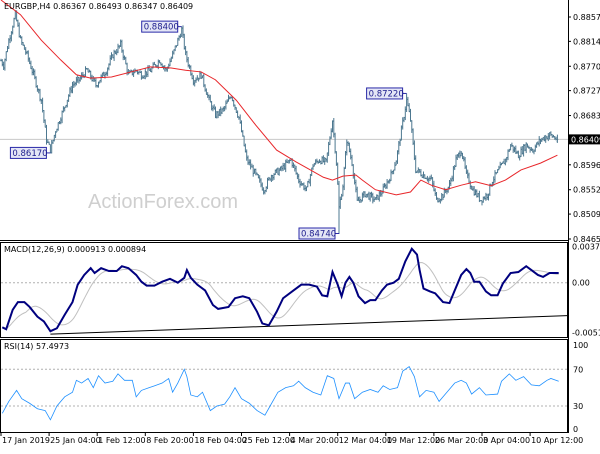 This screenshot has height=454, width=600. I want to click on price-label-text: 0.84740, so click(318, 235).